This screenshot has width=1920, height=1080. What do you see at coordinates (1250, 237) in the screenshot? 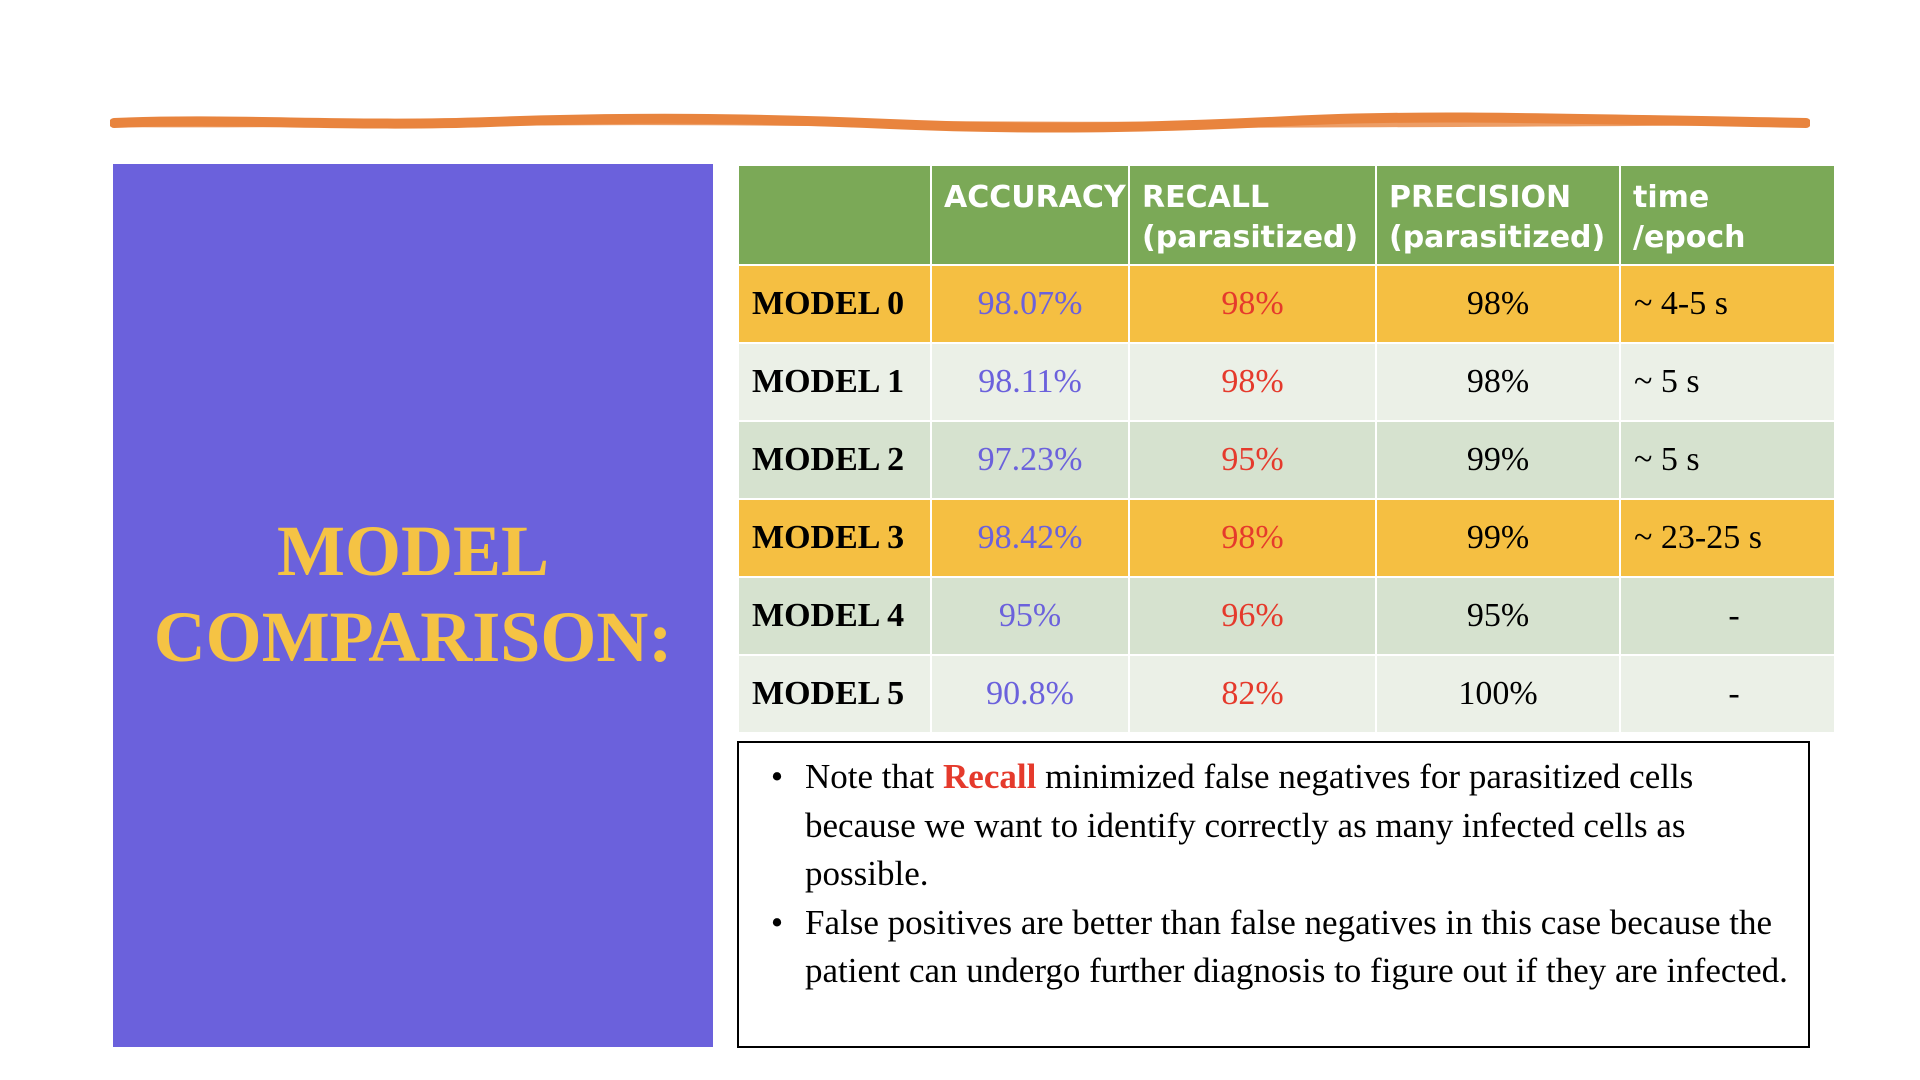
I see `header-recall-line-2: (parasitized)` at bounding box center [1250, 237].